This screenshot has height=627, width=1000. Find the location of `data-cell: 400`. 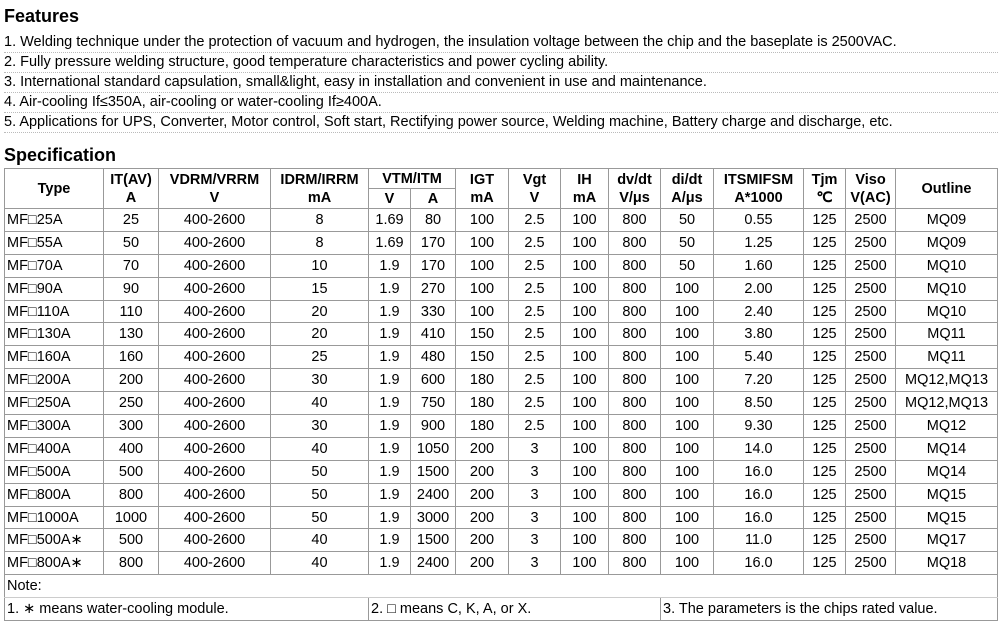

data-cell: 400 is located at coordinates (131, 448).